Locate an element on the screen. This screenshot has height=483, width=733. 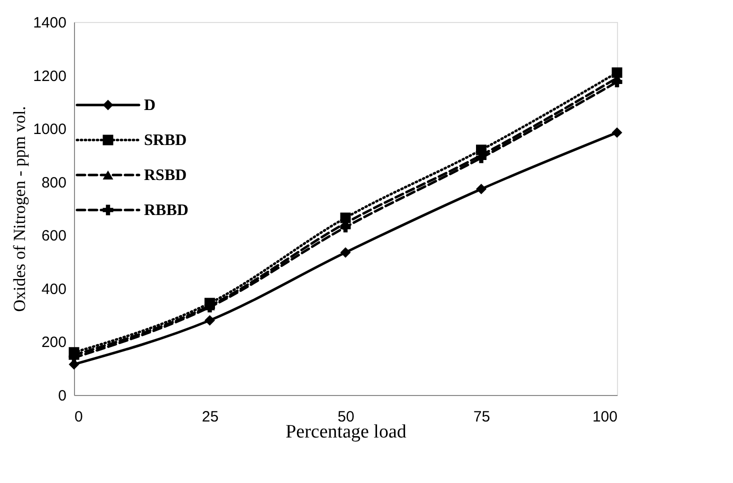
y-tick-label: 1400 is located at coordinates (49, 23).